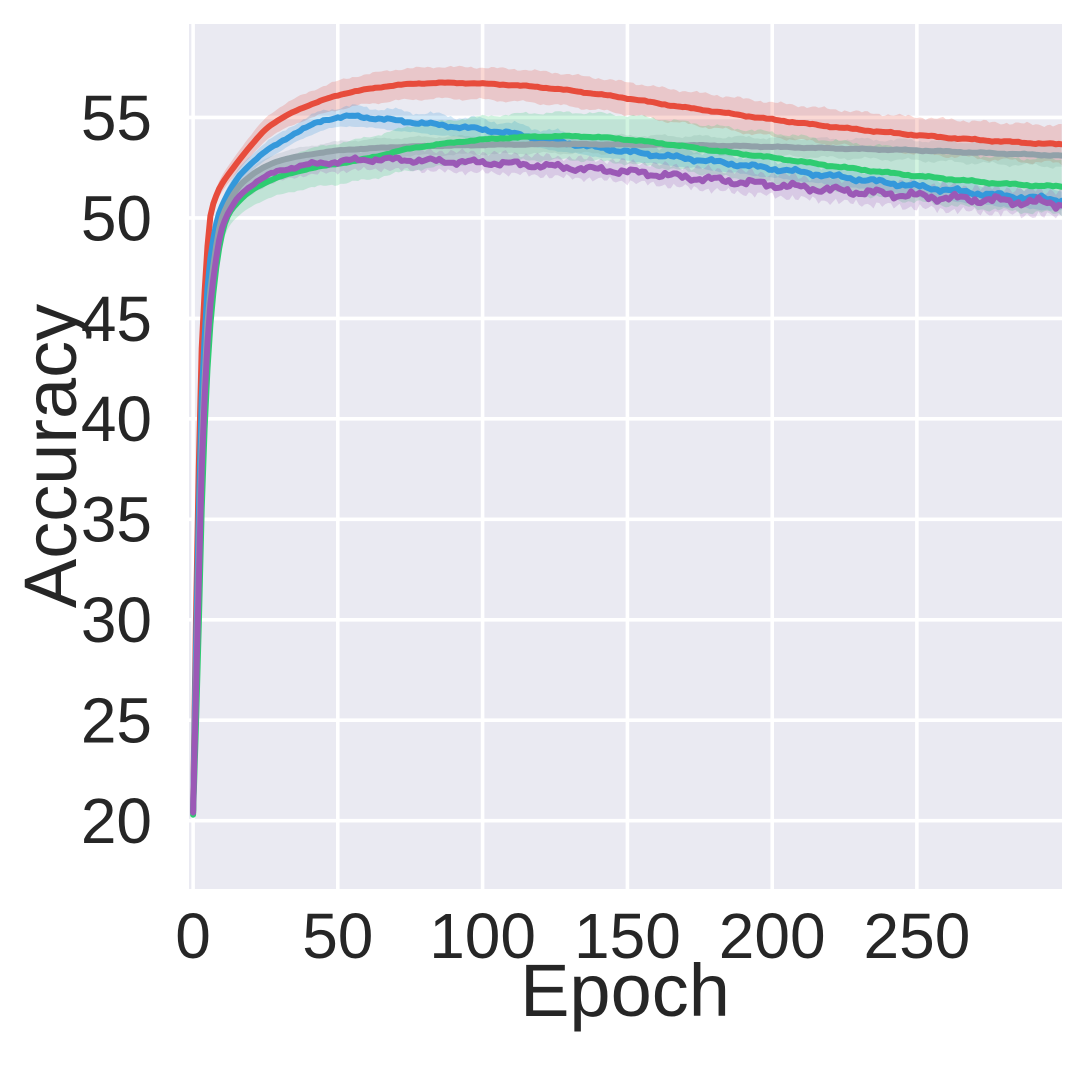 This screenshot has width=1085, height=1067. I want to click on y-tick-label-25: 25, so click(116, 721).